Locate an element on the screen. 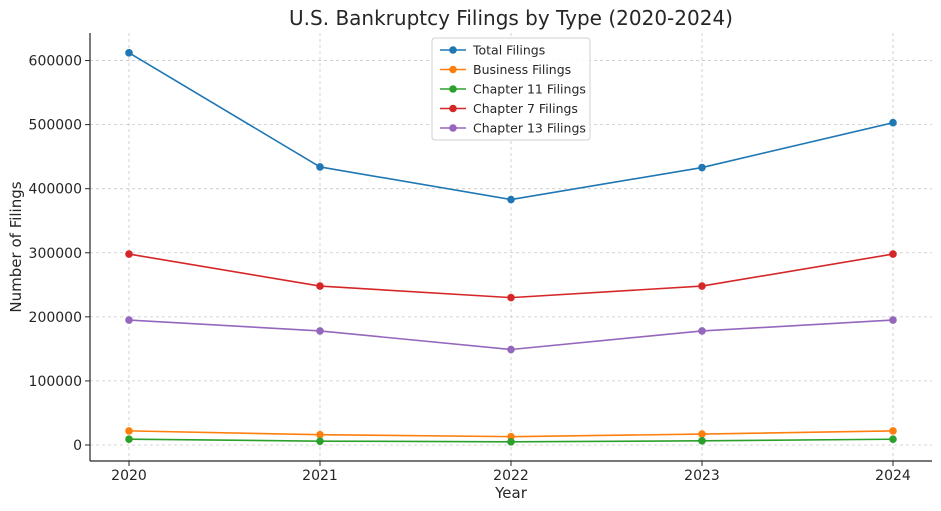 This screenshot has height=511, width=941. x-axis-ticks: 2020 2021 2022 2023 2024 is located at coordinates (511, 472).